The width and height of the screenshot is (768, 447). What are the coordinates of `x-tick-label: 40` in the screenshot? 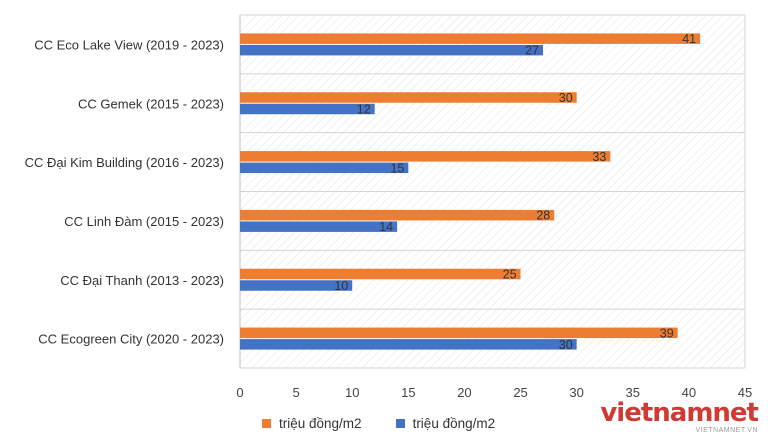 It's located at (689, 392).